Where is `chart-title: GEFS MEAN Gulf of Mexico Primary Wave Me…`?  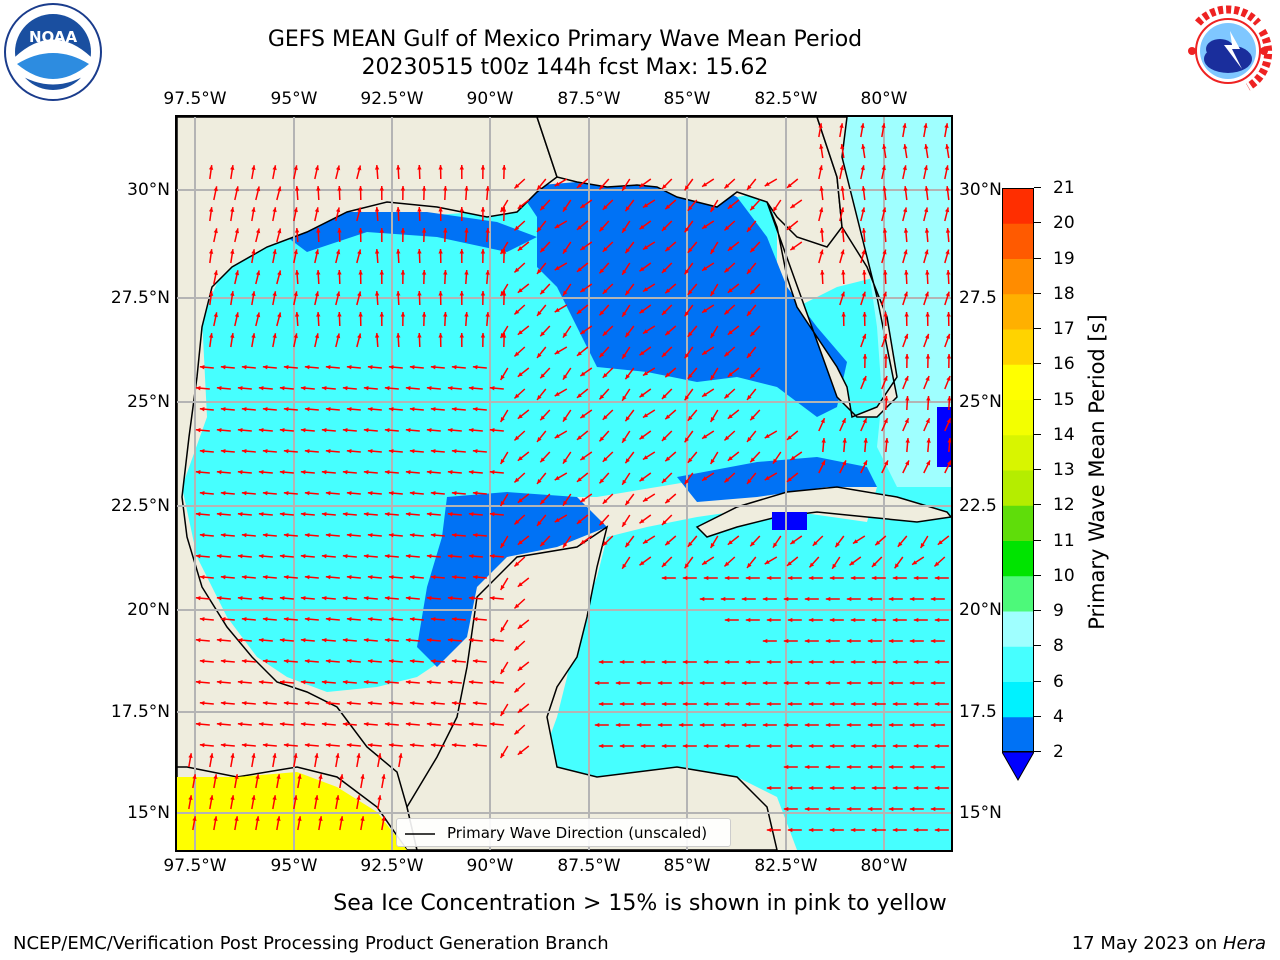 chart-title: GEFS MEAN Gulf of Mexico Primary Wave Me… is located at coordinates (565, 39).